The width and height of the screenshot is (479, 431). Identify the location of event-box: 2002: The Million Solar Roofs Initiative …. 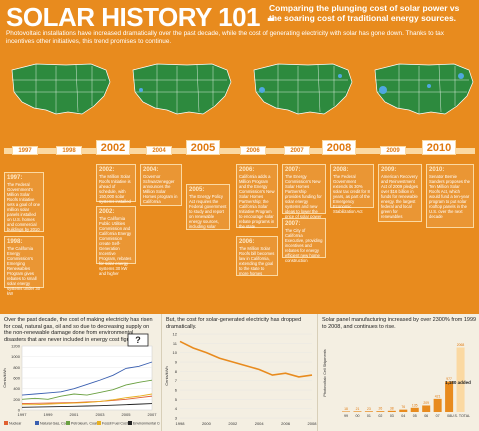
(116, 184).